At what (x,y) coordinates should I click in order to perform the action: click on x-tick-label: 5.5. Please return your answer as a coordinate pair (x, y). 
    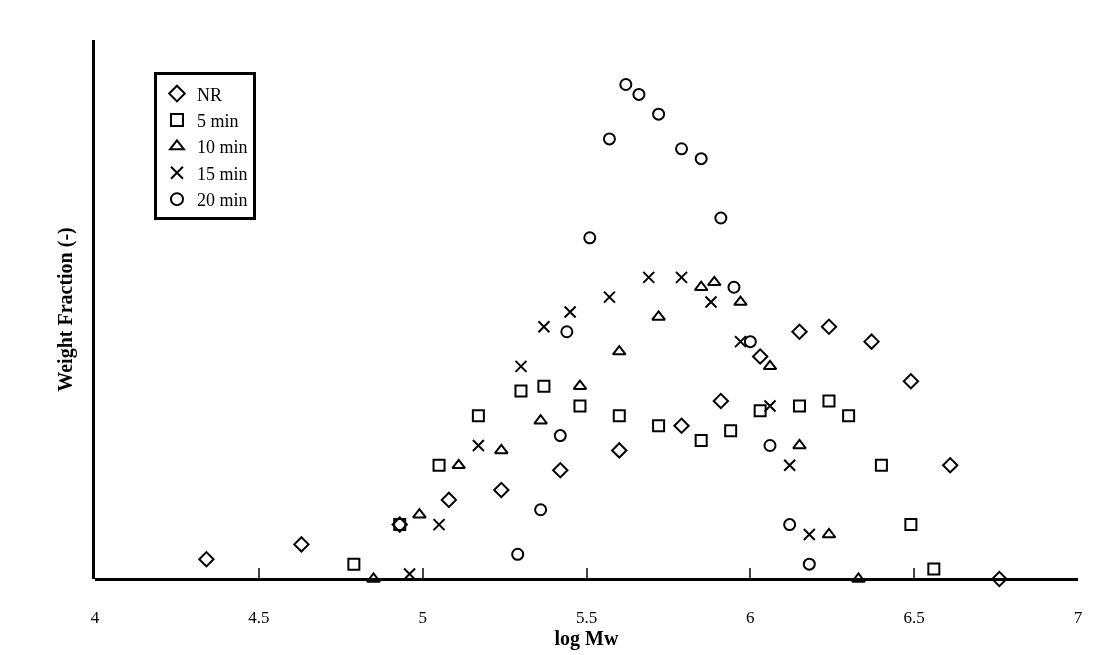
    Looking at the image, I should click on (586, 618).